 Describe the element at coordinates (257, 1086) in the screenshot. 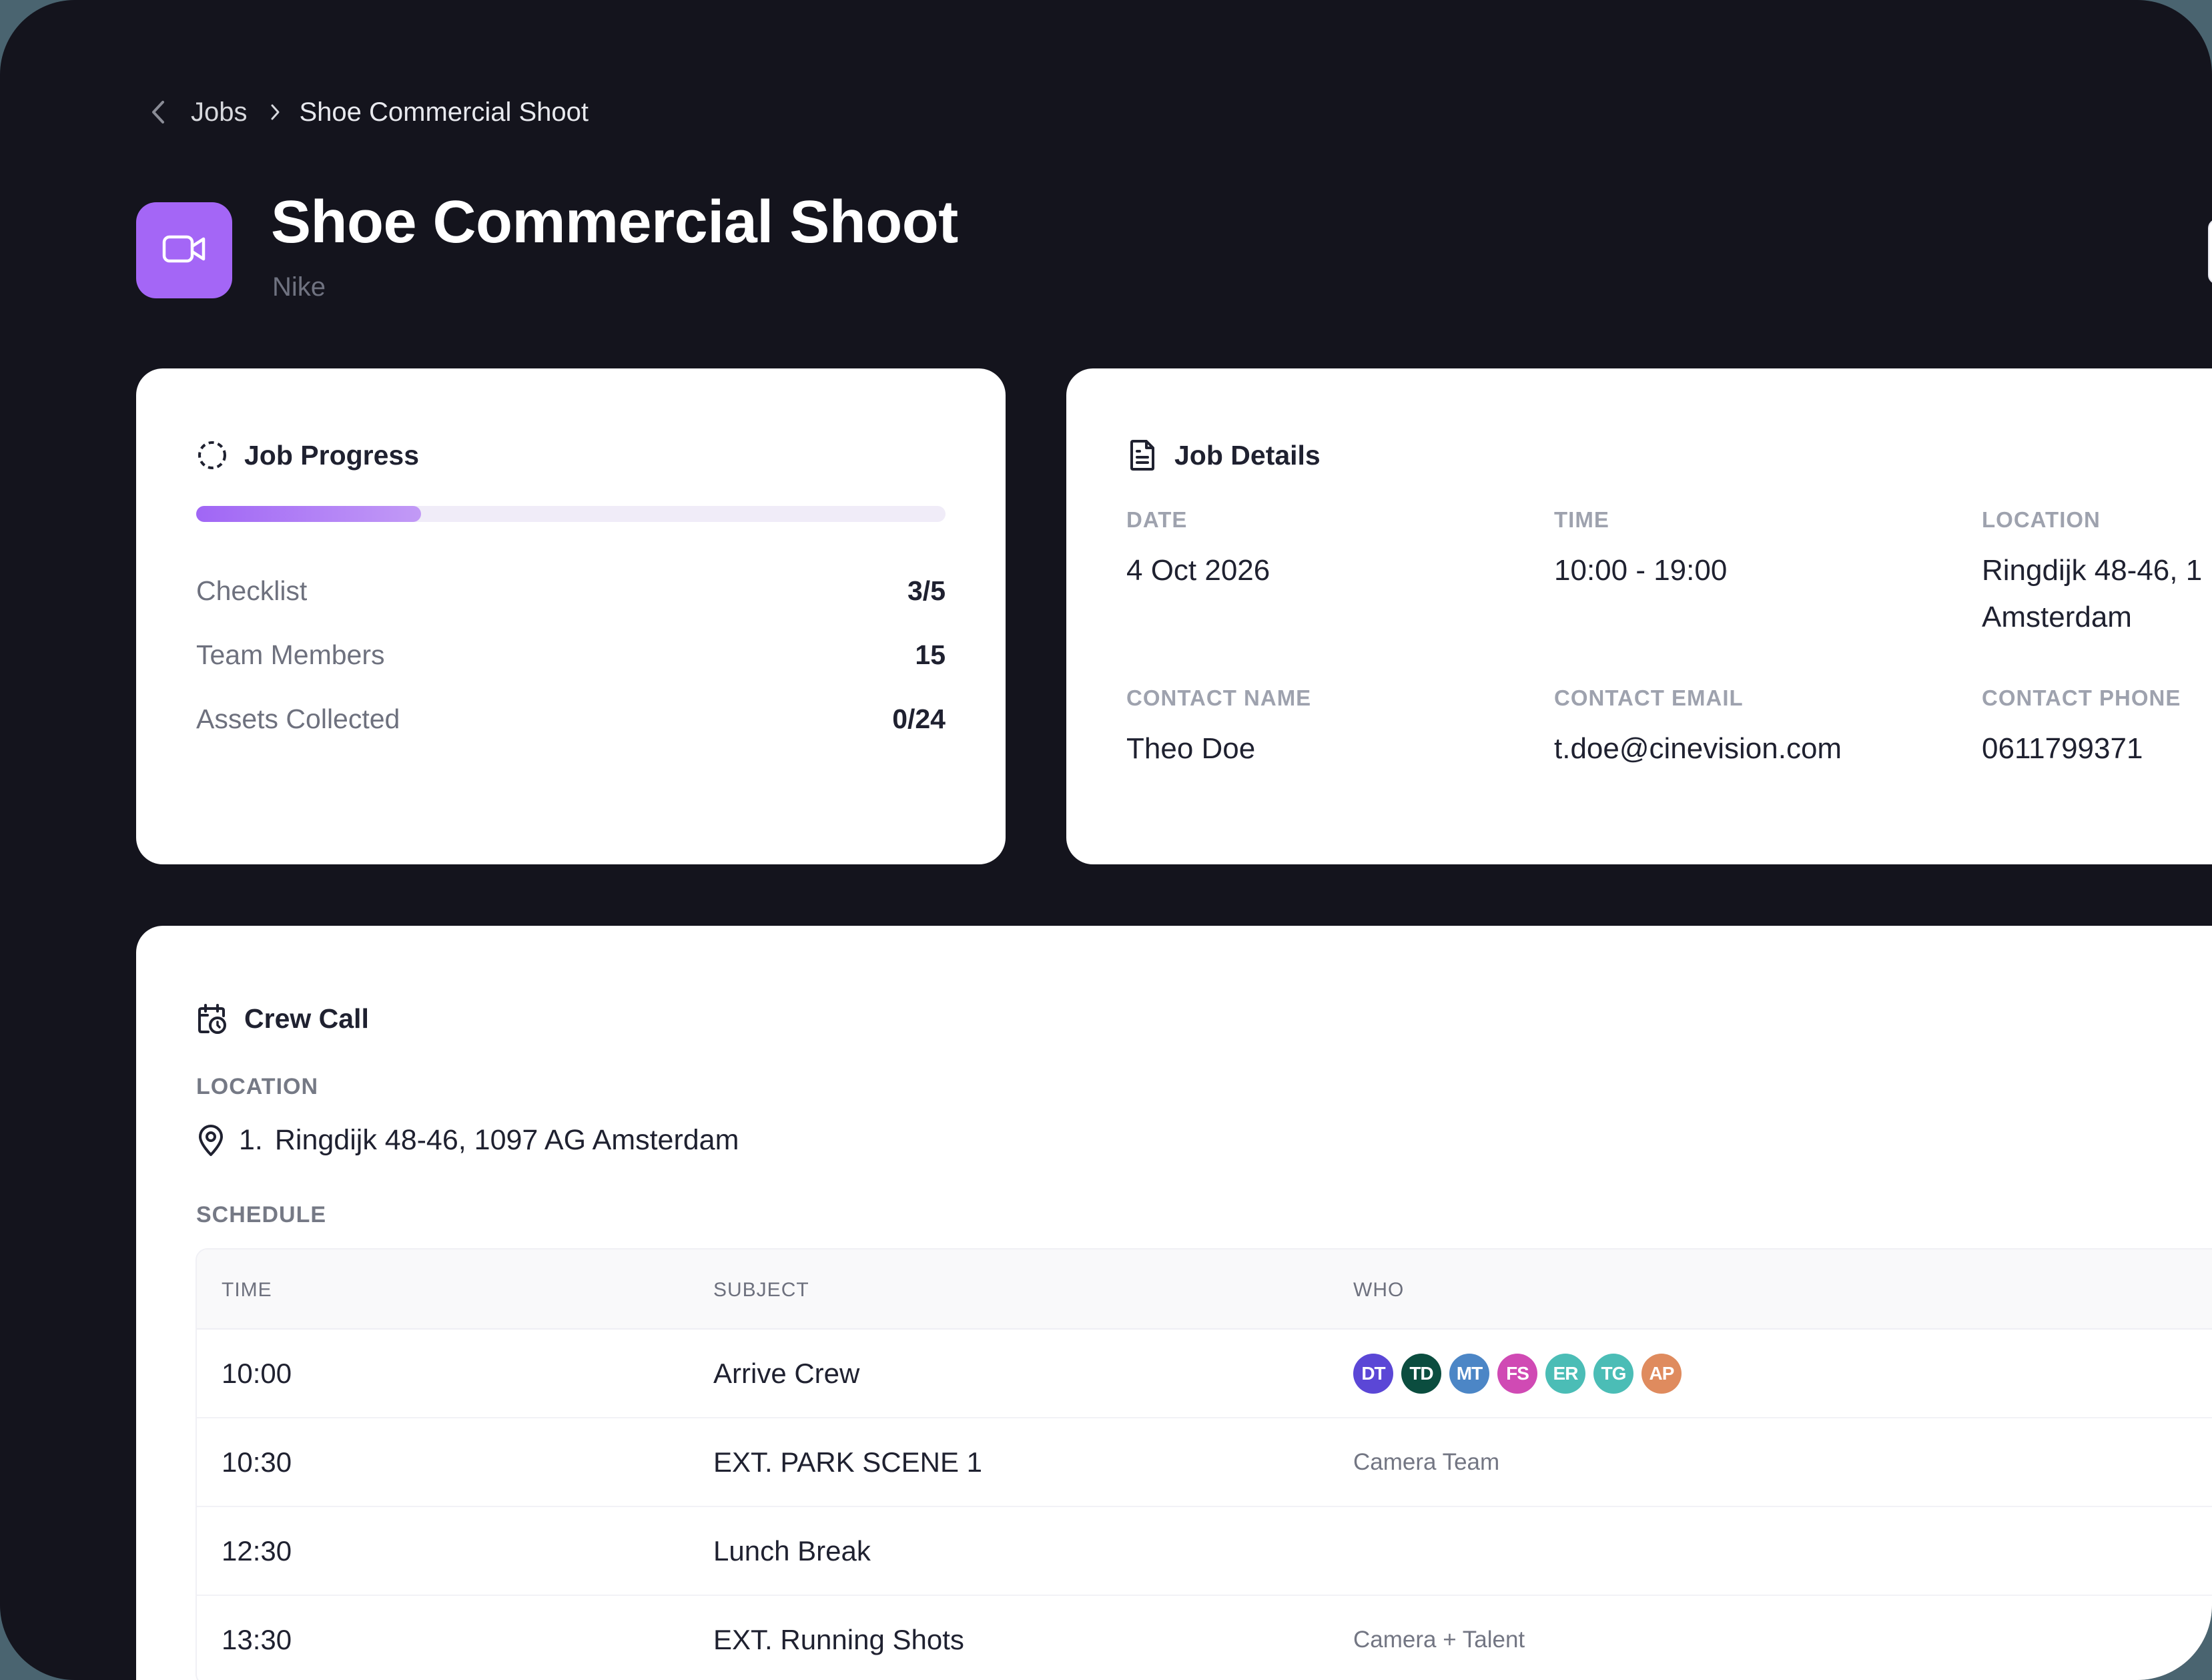

I see `location-section-label: LOCATION` at that location.